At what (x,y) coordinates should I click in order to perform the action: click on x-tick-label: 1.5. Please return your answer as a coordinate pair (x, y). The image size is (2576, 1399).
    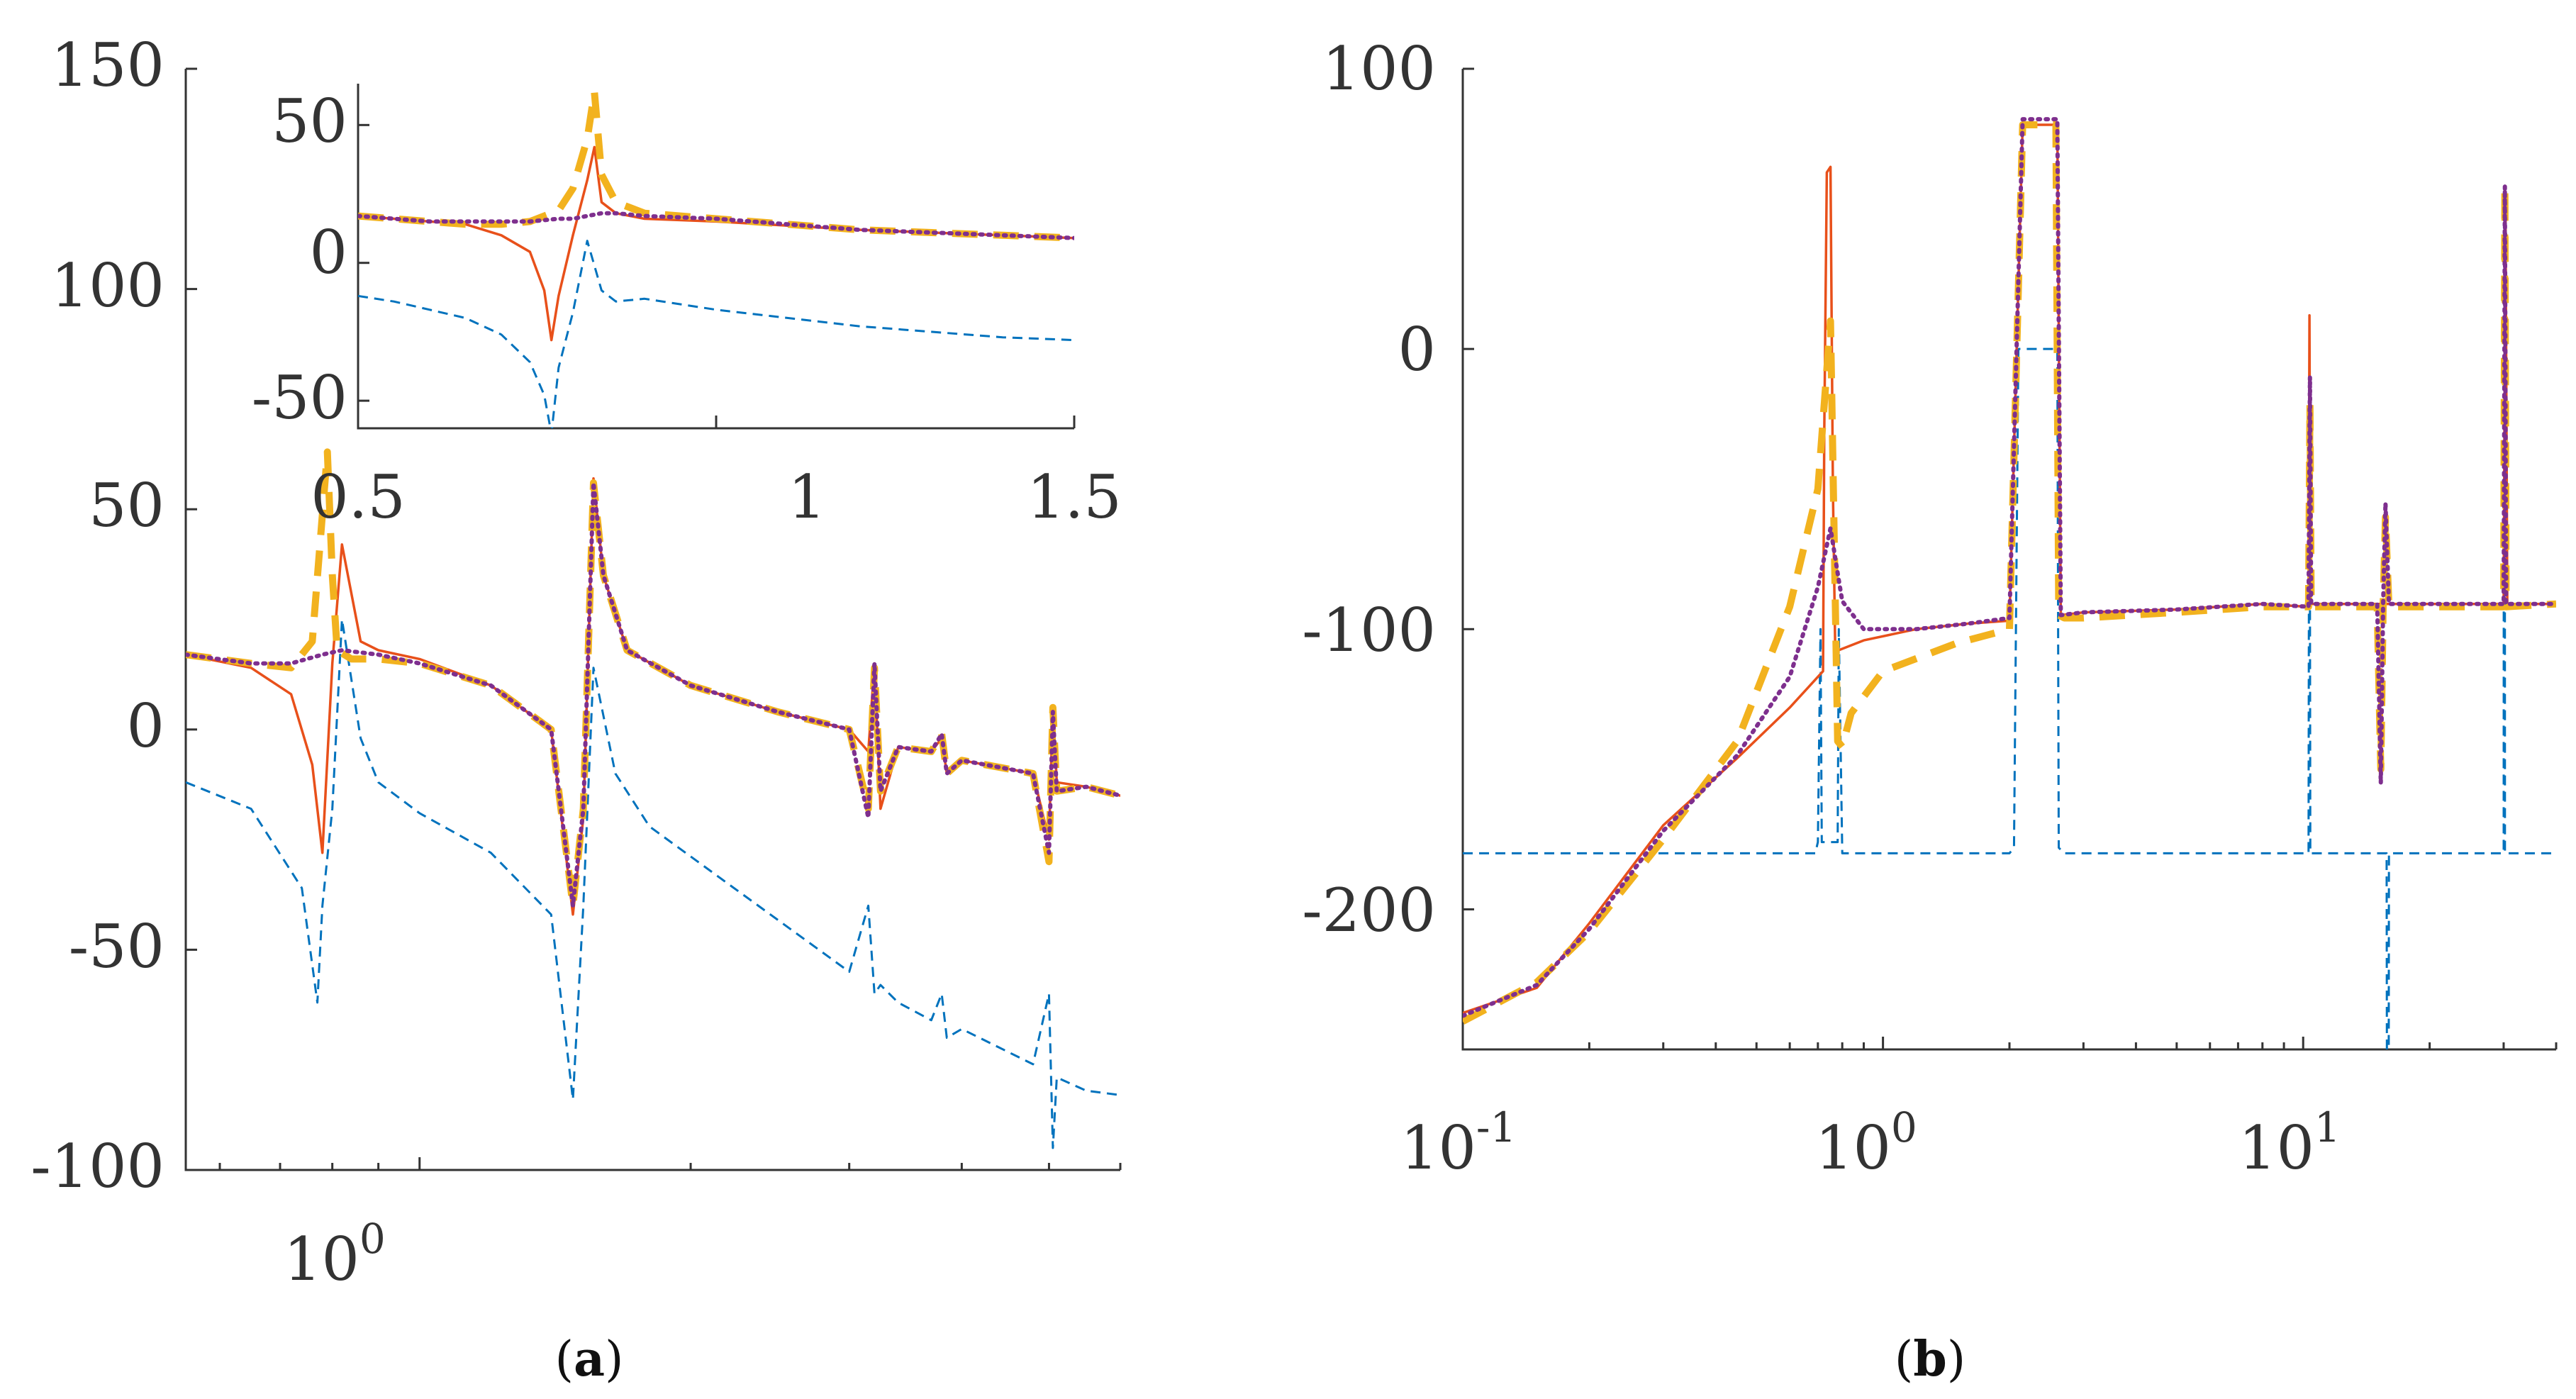
    Looking at the image, I should click on (1074, 497).